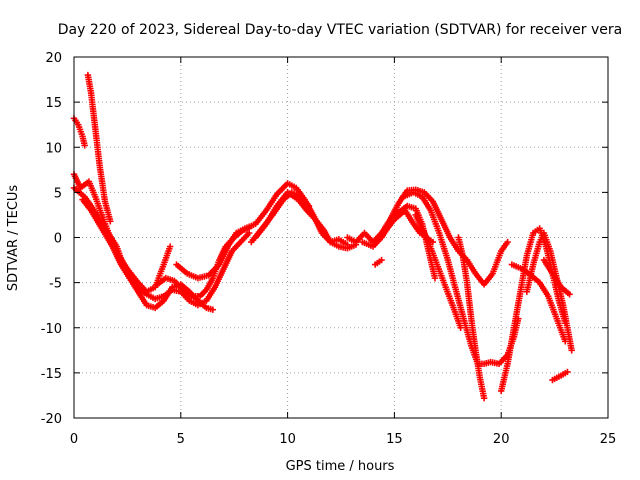  Describe the element at coordinates (13, 238) in the screenshot. I see `y-axis-label: SDTVAR / TECUs` at that location.